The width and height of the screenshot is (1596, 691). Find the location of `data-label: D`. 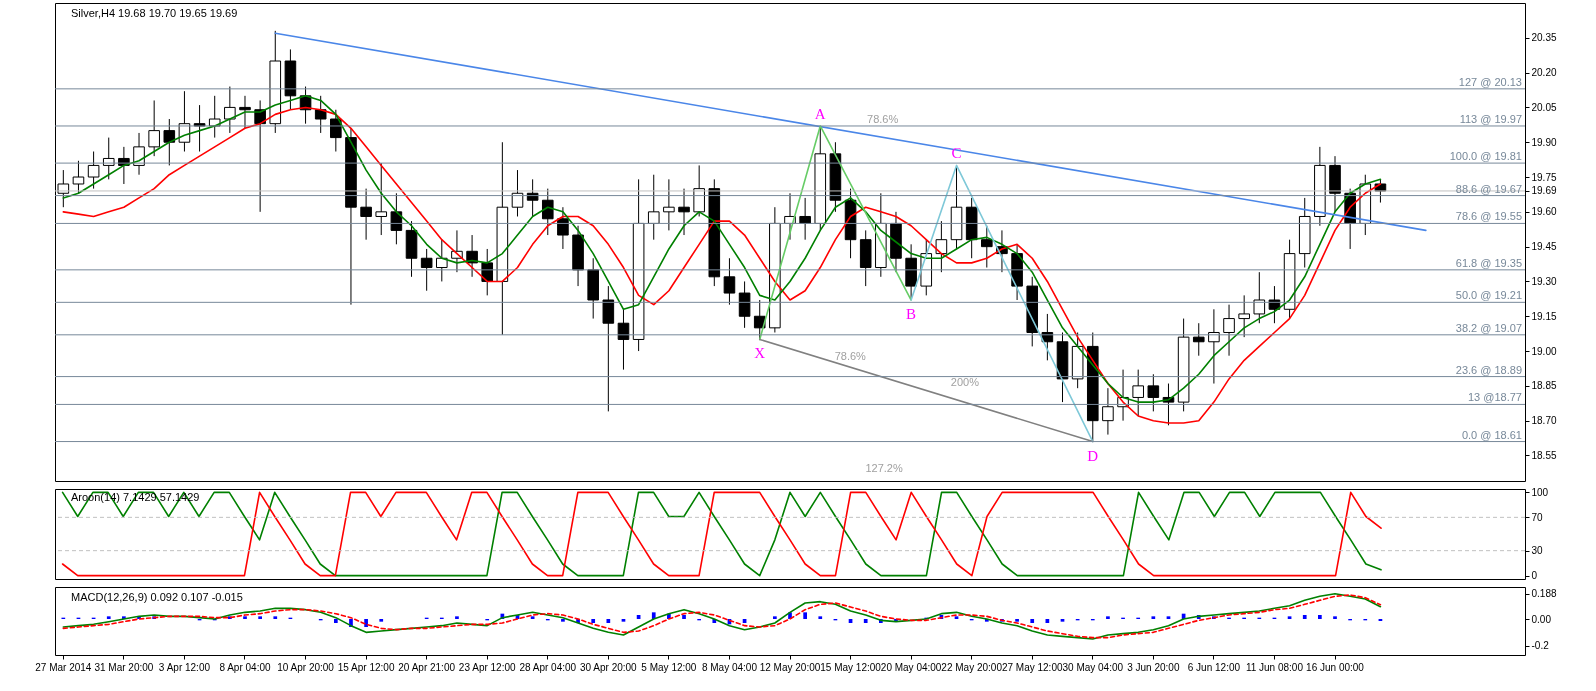

data-label: D is located at coordinates (1093, 455).